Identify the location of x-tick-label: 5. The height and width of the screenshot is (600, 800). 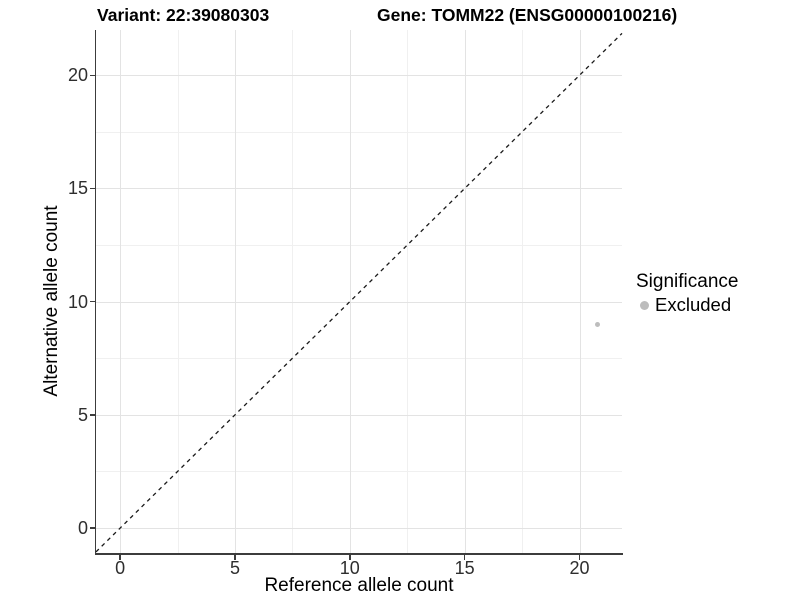
(234, 568).